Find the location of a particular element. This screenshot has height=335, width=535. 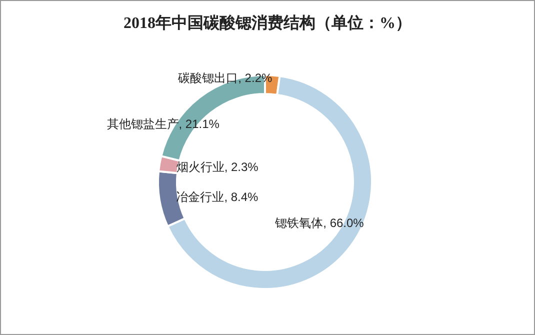

slice-label: 烟火行业, 2.3% is located at coordinates (217, 167).